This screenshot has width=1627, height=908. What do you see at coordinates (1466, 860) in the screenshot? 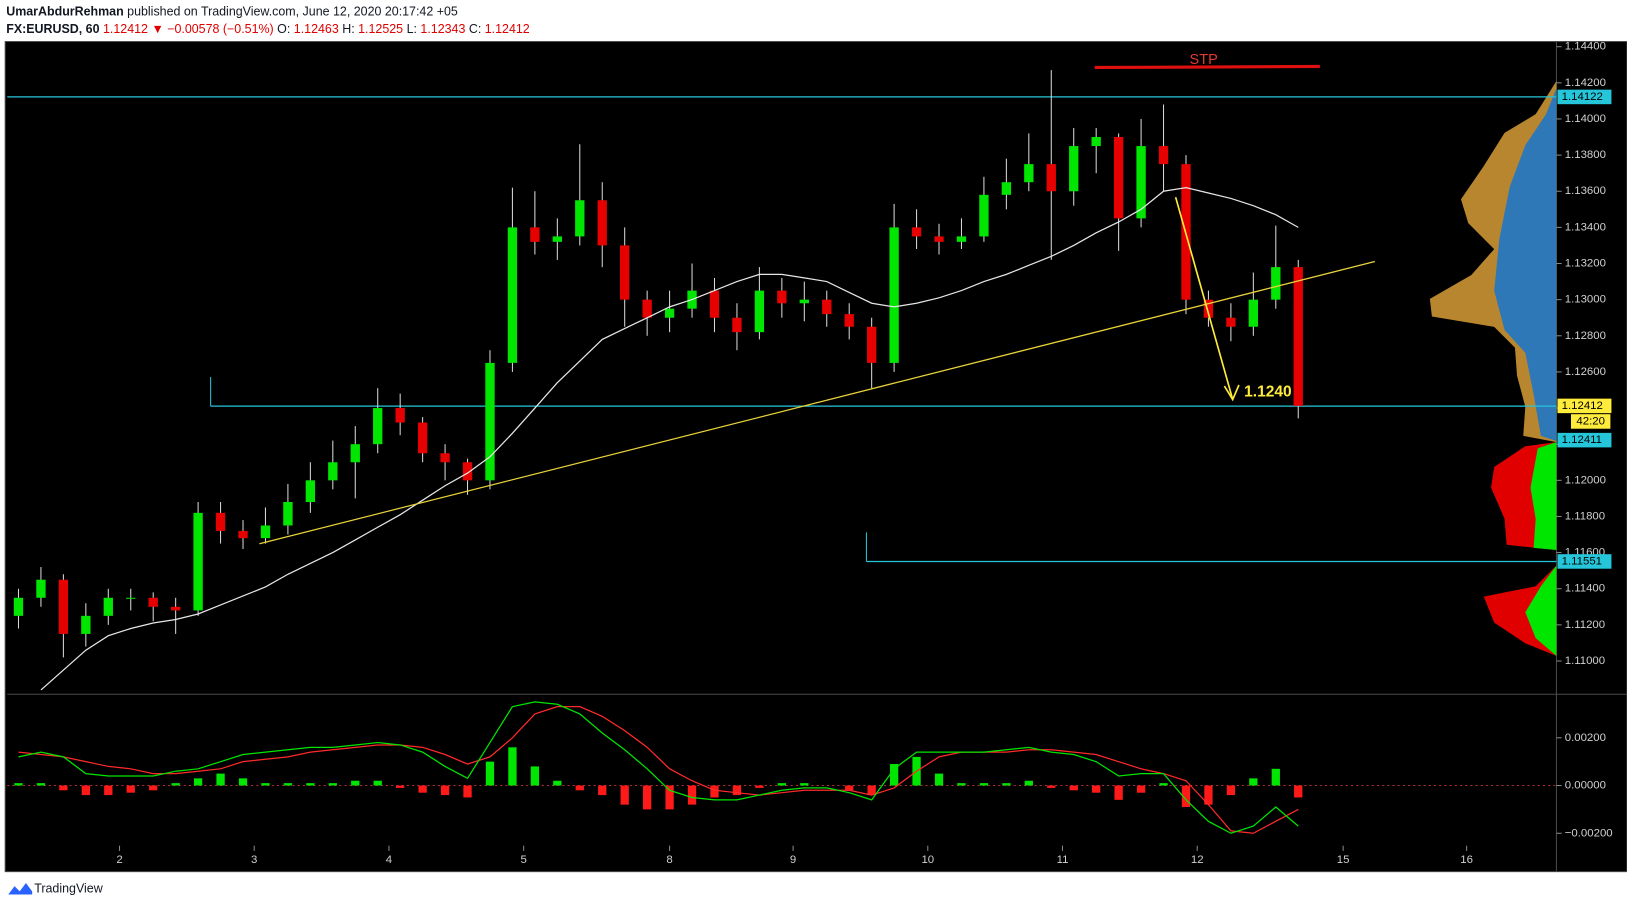
I see `x-tick-label: 16` at bounding box center [1466, 860].